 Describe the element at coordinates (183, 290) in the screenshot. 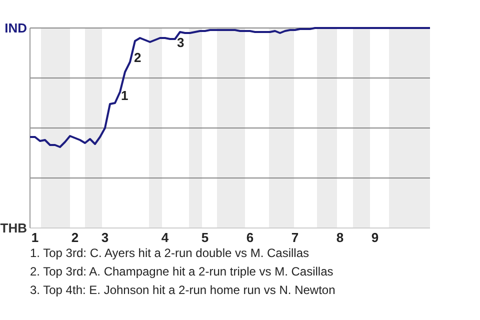

I see `text: 3. Top 4th: E. Johnson hit a 2-run home run vs N. Newton` at that location.